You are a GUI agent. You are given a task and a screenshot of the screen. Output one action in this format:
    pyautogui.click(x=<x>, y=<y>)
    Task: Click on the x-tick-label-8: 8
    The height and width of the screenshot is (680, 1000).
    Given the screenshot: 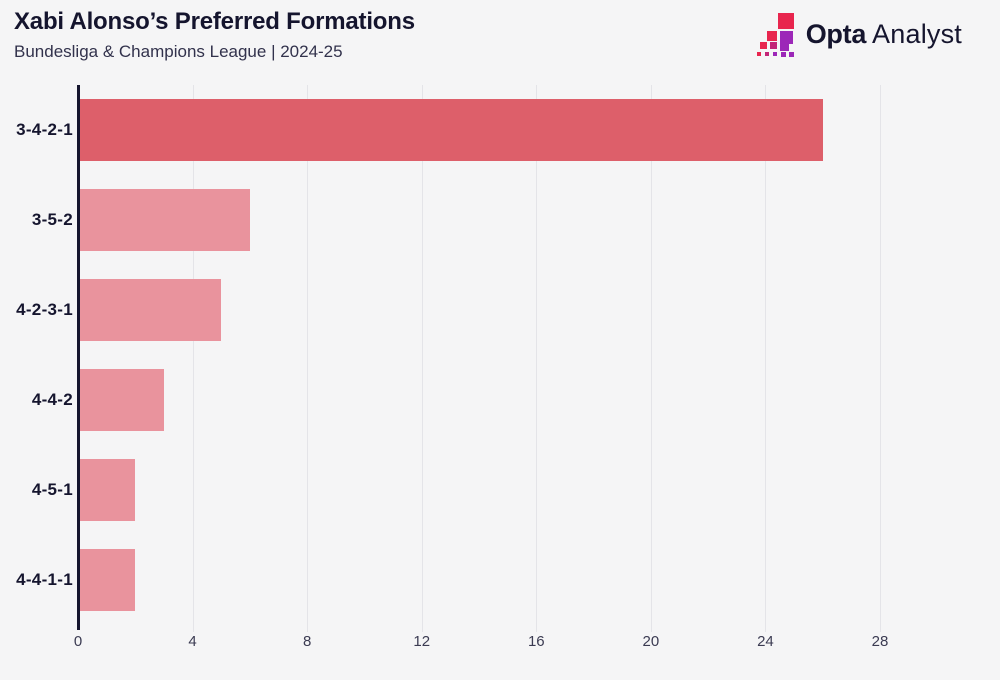 What is the action you would take?
    pyautogui.click(x=307, y=641)
    